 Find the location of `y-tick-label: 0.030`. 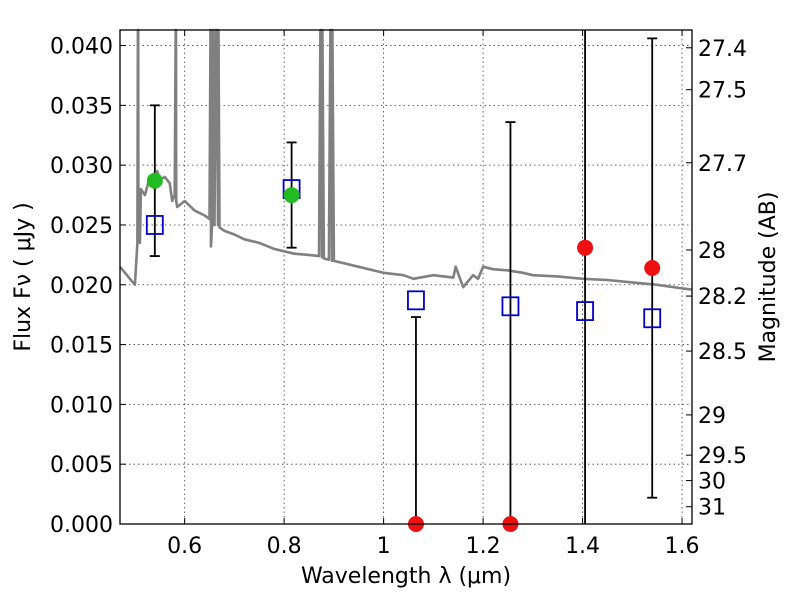

y-tick-label: 0.030 is located at coordinates (81, 166).